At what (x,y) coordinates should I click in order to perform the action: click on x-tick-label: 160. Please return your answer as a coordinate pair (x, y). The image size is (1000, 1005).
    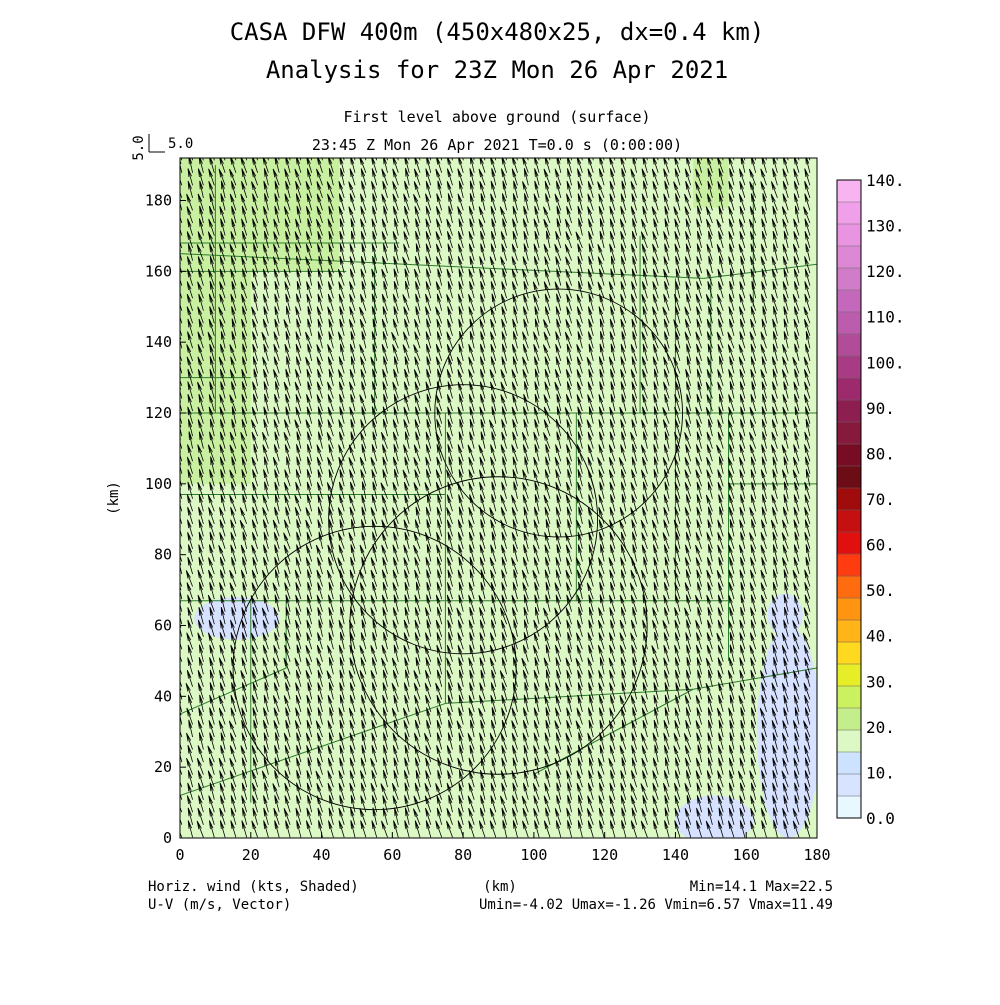
    Looking at the image, I should click on (746, 855).